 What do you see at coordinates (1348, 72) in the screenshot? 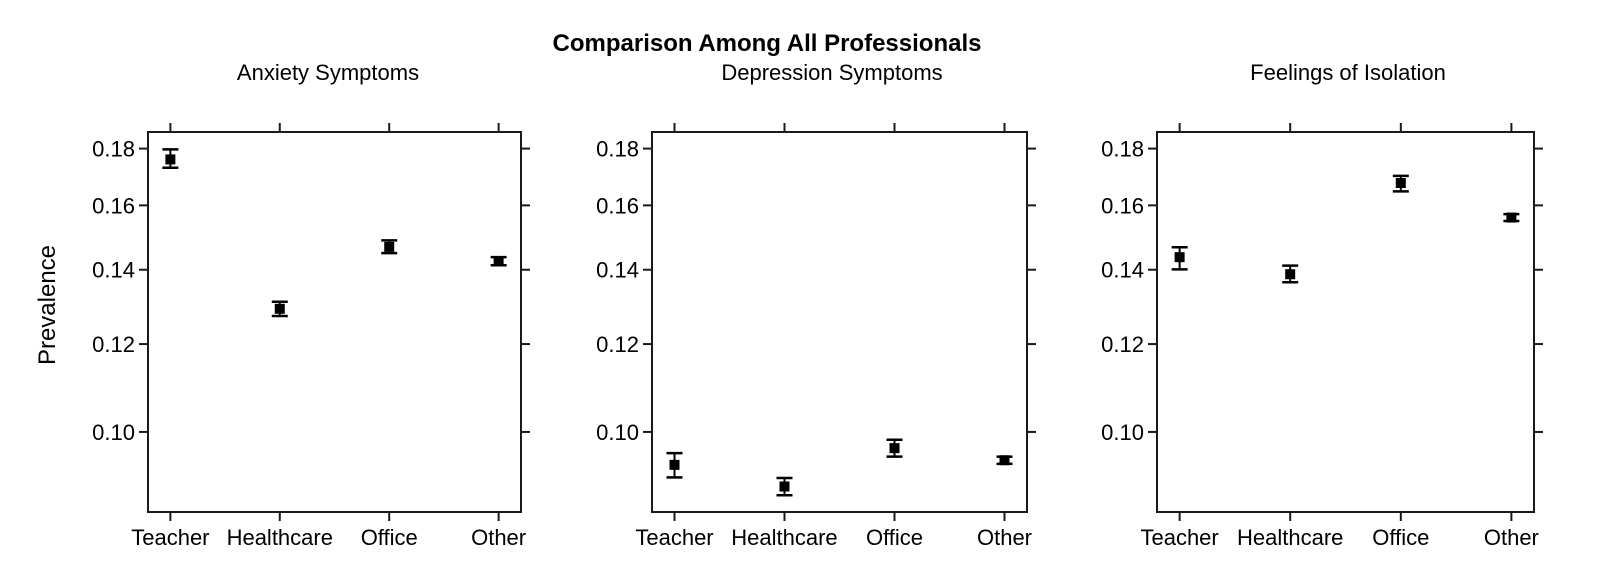
I see `panel-subtitle-isolation: Feelings of Isolation` at bounding box center [1348, 72].